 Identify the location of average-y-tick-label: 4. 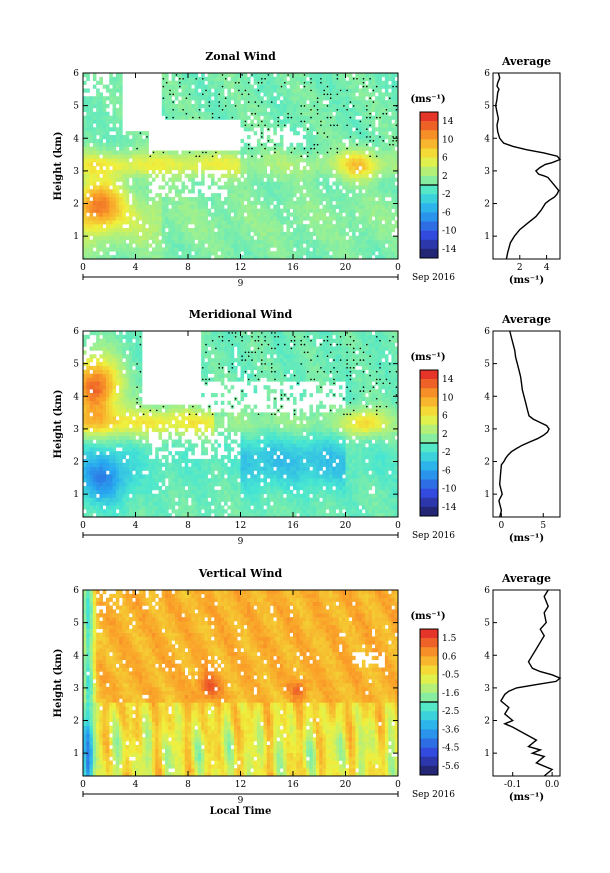
(487, 139).